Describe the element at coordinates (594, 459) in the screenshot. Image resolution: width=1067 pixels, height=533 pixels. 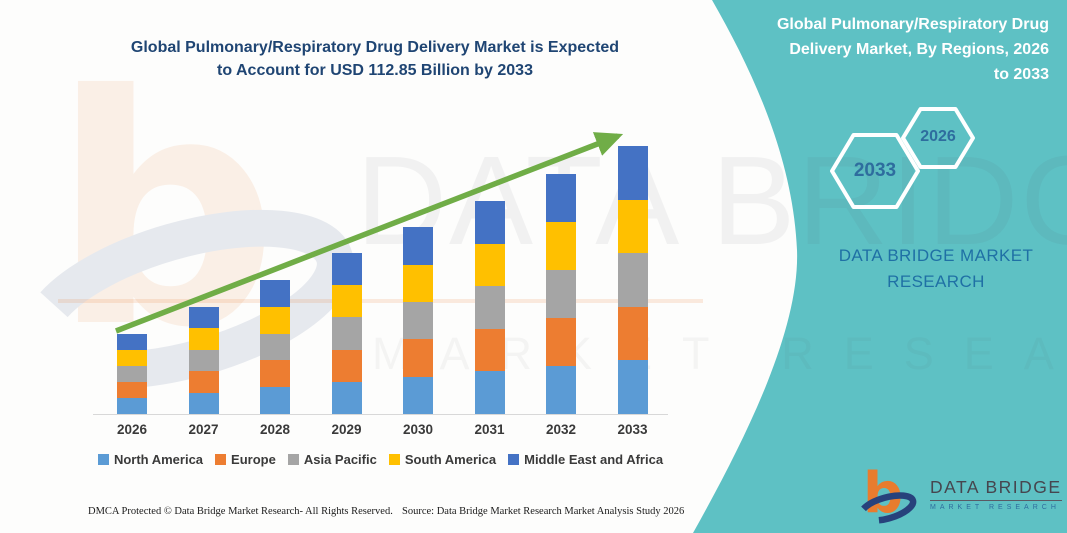
I see `legend-label: Middle East and Africa` at that location.